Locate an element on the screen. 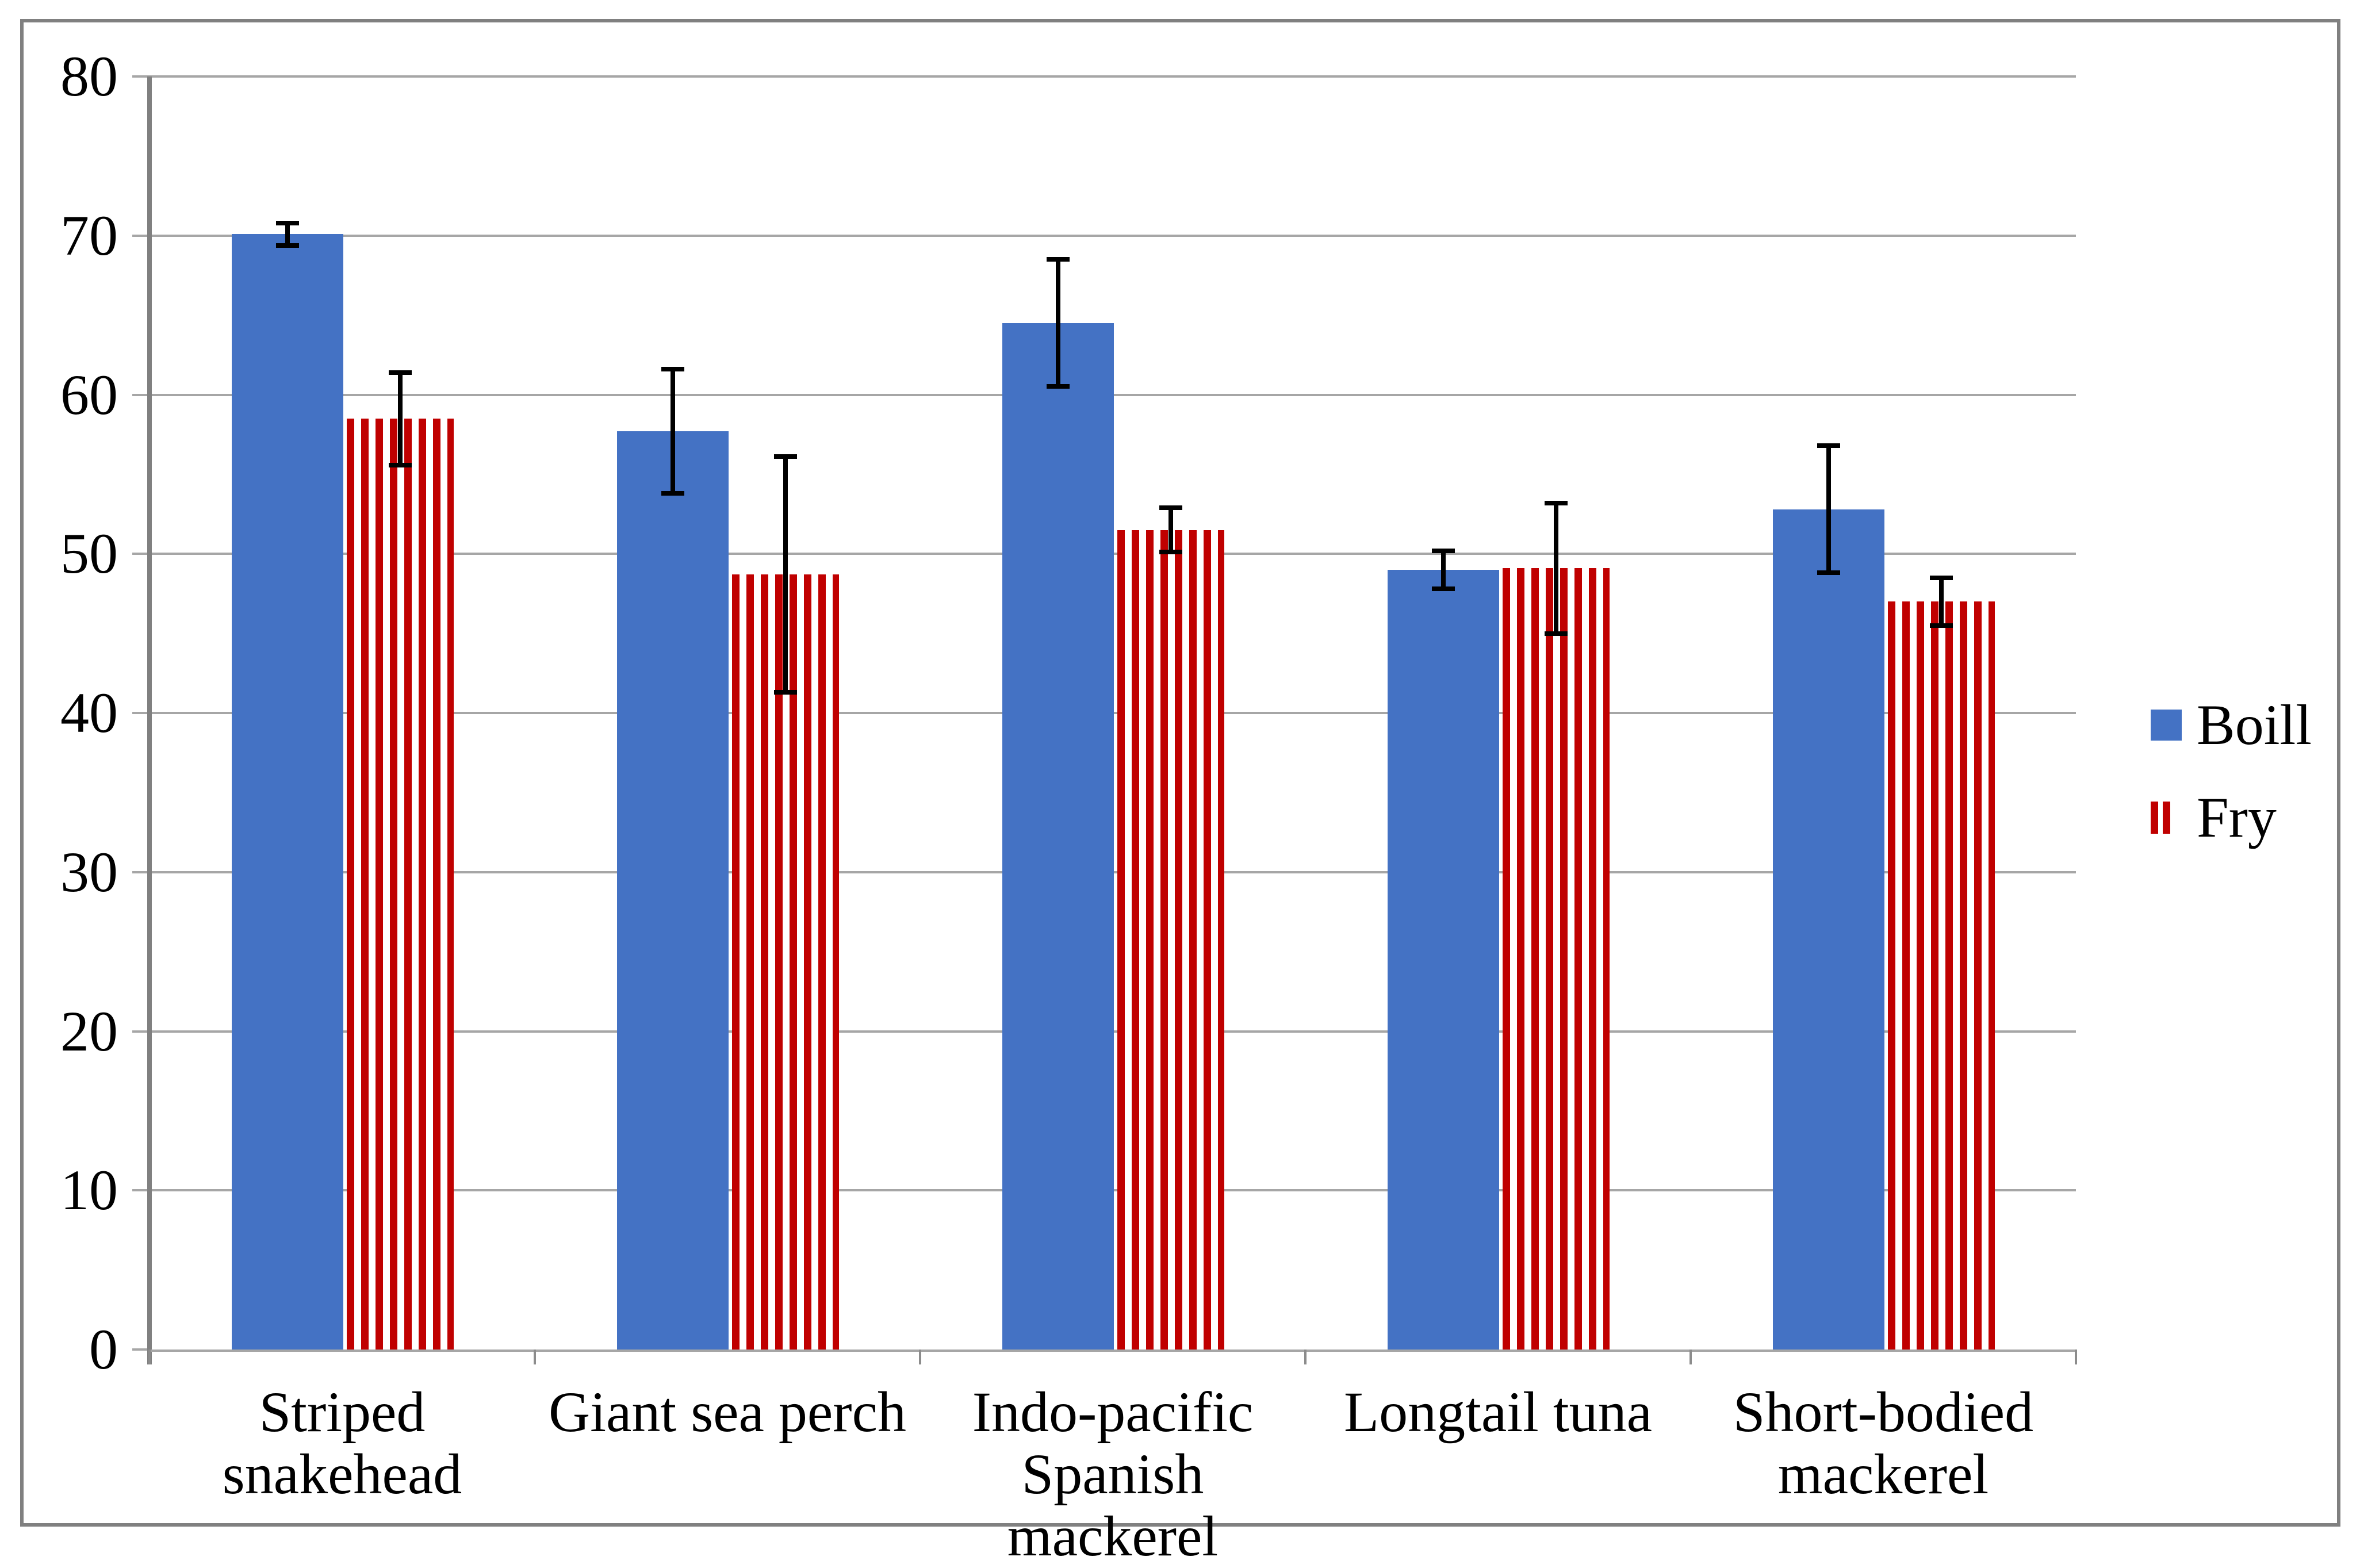 This screenshot has height=1568, width=2360. legend-label: Boill is located at coordinates (2254, 725).